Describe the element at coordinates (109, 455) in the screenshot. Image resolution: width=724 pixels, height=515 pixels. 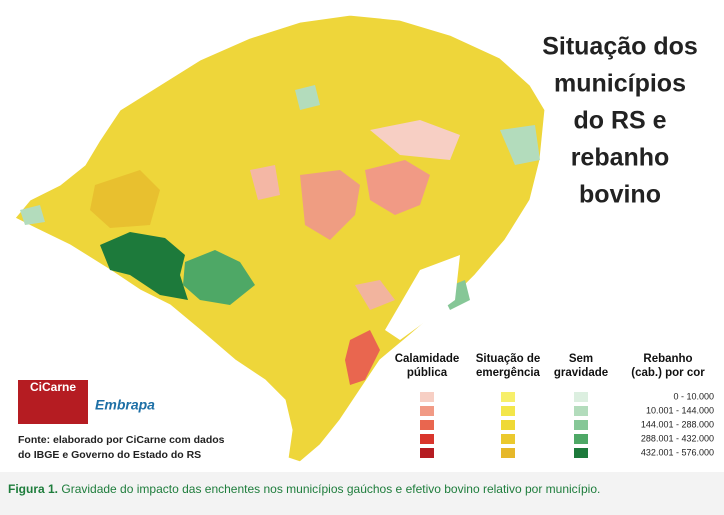
I see `source-line: do IBGE e Governo do Estado do RS` at that location.